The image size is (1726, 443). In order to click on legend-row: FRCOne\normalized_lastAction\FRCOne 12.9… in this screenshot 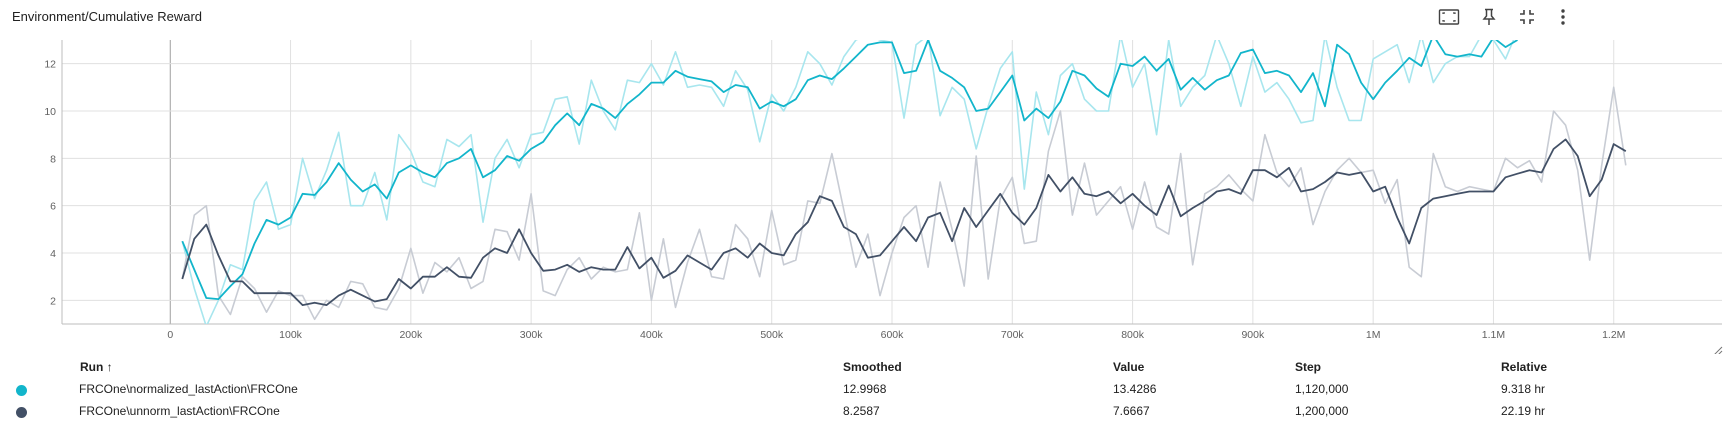, I will do `click(863, 389)`.